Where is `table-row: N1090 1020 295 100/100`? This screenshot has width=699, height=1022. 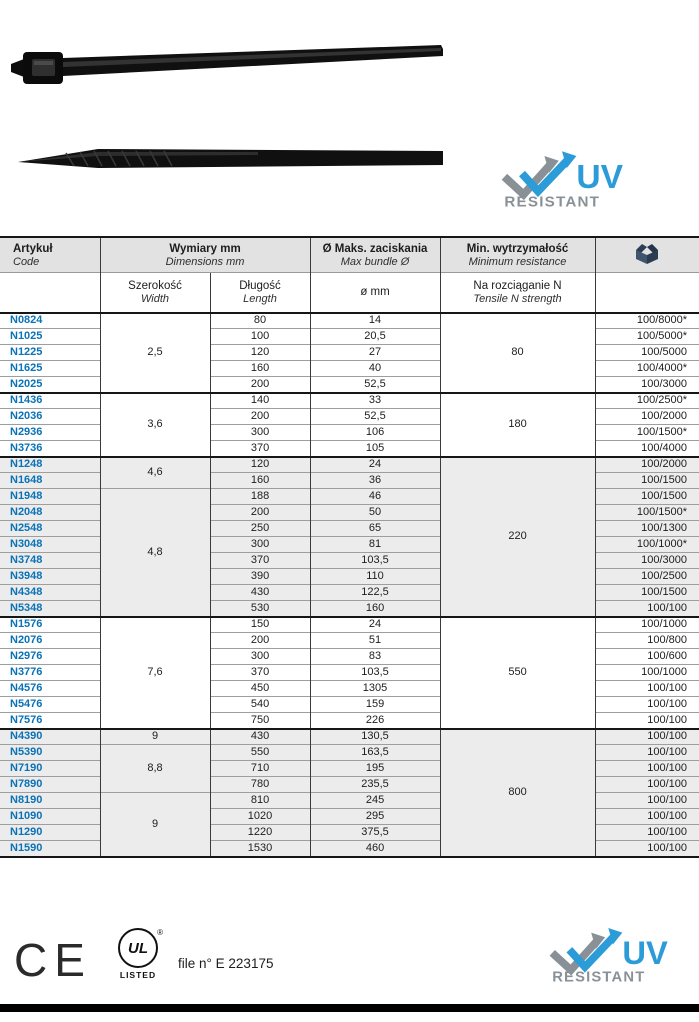 table-row: N1090 1020 295 100/100 is located at coordinates (349, 816).